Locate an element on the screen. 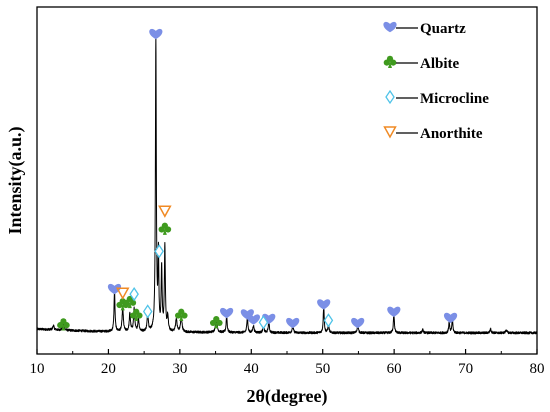 This screenshot has height=412, width=550. legend-label: Quartz is located at coordinates (443, 29).